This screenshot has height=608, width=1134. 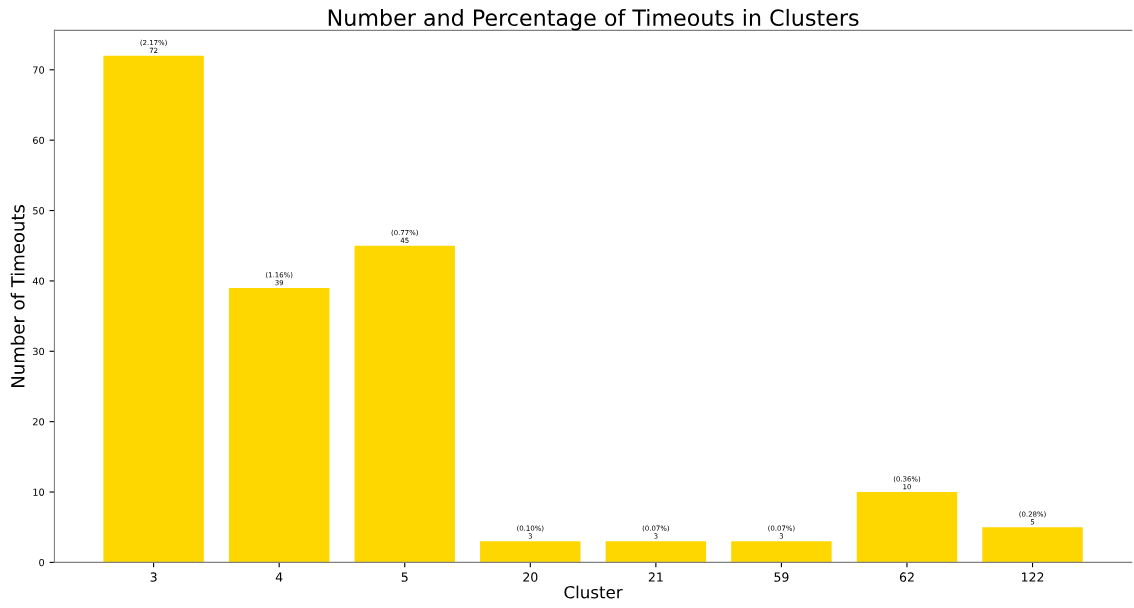 What do you see at coordinates (279, 577) in the screenshot?
I see `x-tick-label: 4` at bounding box center [279, 577].